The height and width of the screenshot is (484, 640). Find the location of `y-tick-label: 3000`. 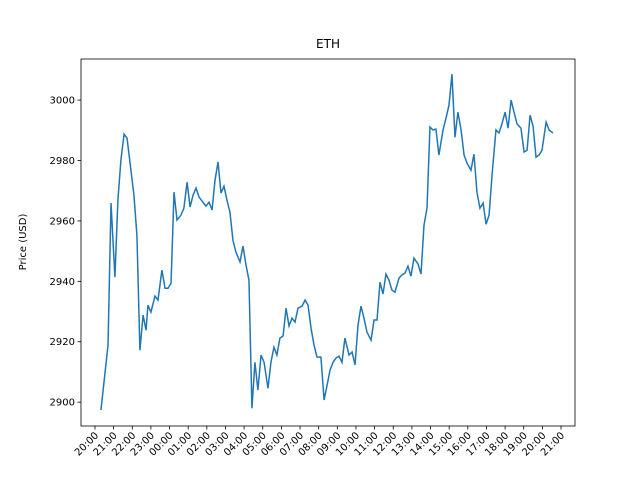

y-tick-label: 3000 is located at coordinates (62, 101).